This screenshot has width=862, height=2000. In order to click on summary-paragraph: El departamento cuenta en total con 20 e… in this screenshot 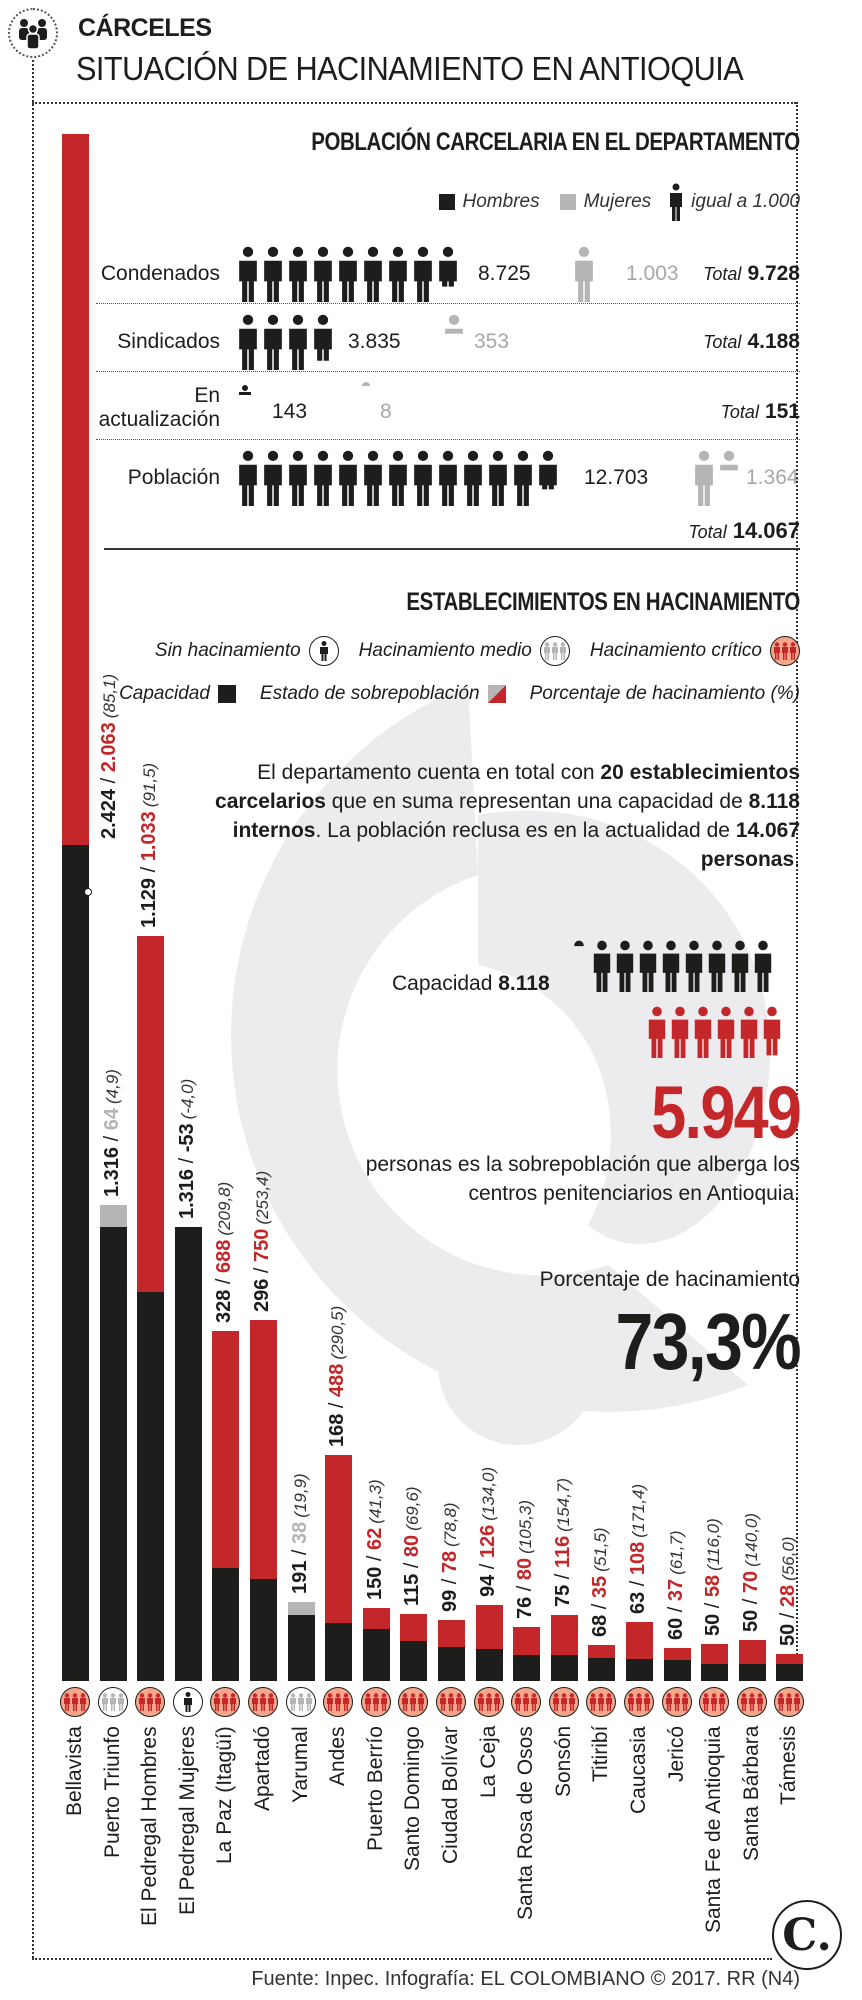, I will do `click(507, 816)`.